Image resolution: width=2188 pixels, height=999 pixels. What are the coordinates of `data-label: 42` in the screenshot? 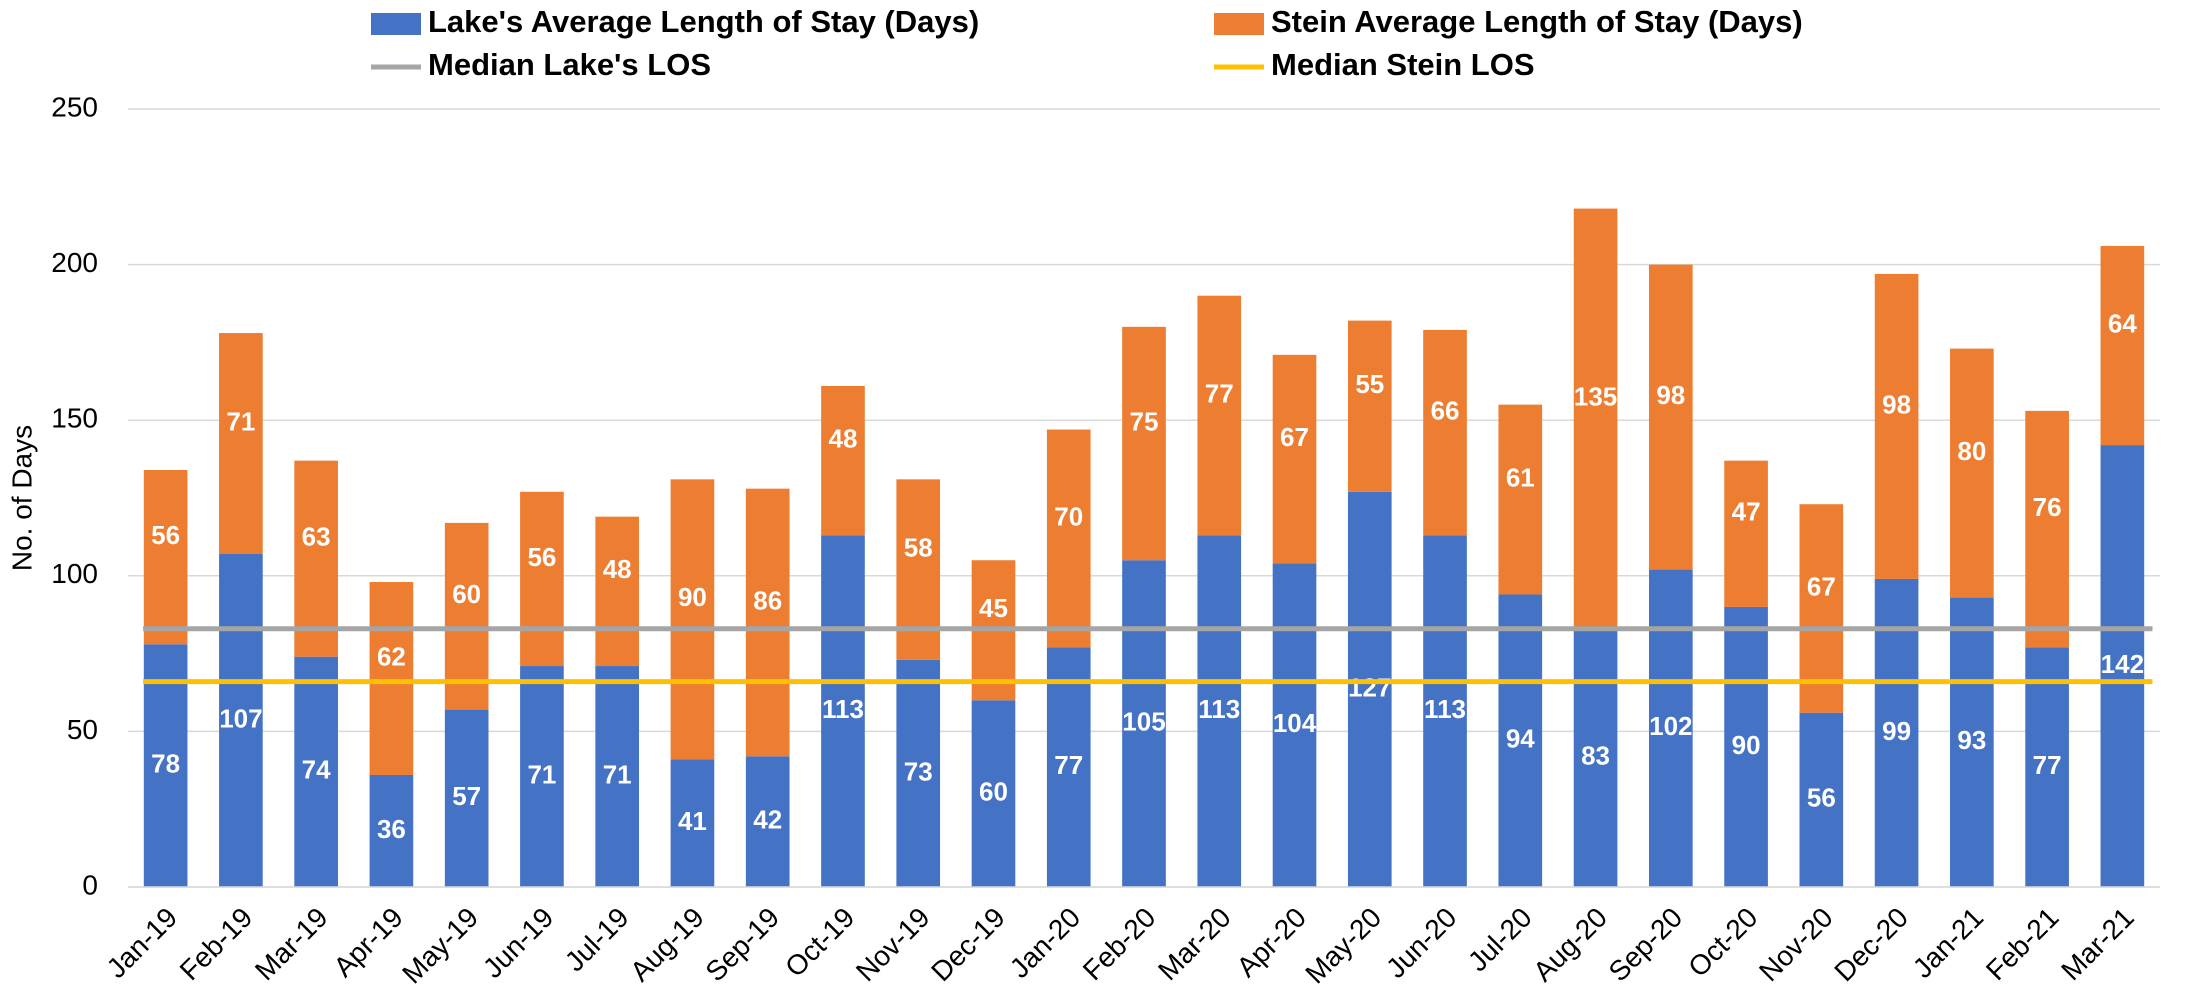 It's located at (767, 820).